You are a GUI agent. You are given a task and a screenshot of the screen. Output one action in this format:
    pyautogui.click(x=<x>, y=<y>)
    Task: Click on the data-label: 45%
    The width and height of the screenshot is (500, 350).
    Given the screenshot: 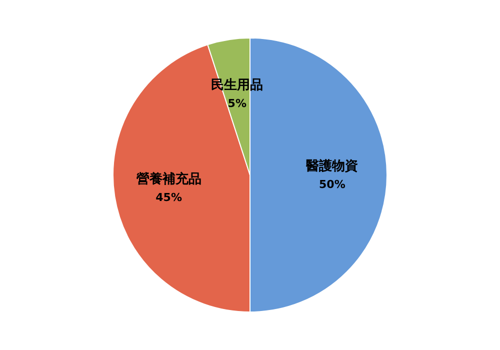 What is the action you would take?
    pyautogui.click(x=169, y=197)
    